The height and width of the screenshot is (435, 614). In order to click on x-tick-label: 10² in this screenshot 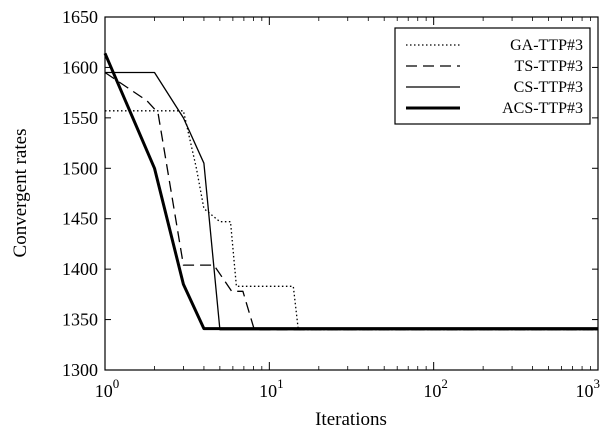, I will do `click(435, 388)`.